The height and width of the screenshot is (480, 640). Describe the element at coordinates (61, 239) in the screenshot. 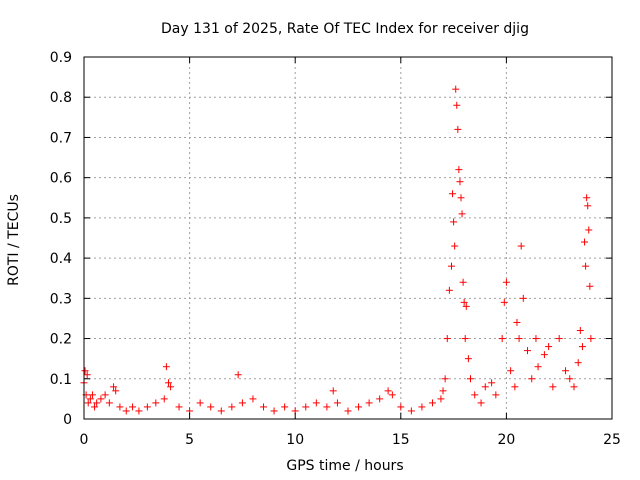

I see `y-tick-labels: 0 0.1 0.2 0.3 0.4 0.5 0.6 0.7 0.8 0.9` at that location.